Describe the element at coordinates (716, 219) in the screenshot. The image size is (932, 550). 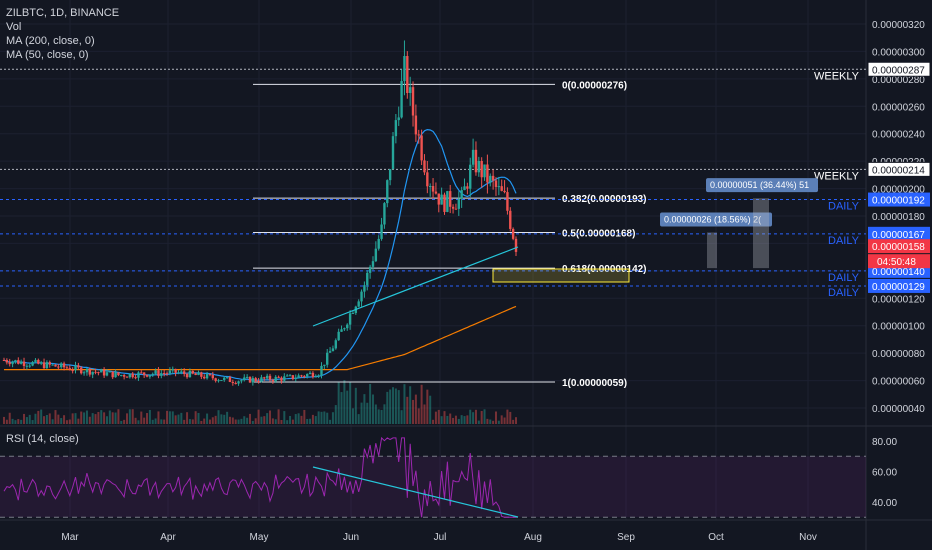
I see `measure-label-bg` at that location.